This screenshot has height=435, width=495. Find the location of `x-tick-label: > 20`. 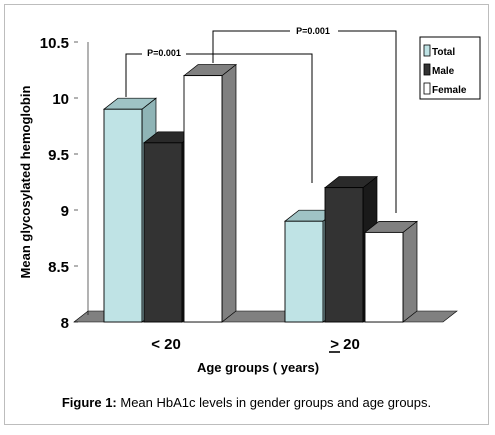

x-tick-label: > 20 is located at coordinates (345, 344).